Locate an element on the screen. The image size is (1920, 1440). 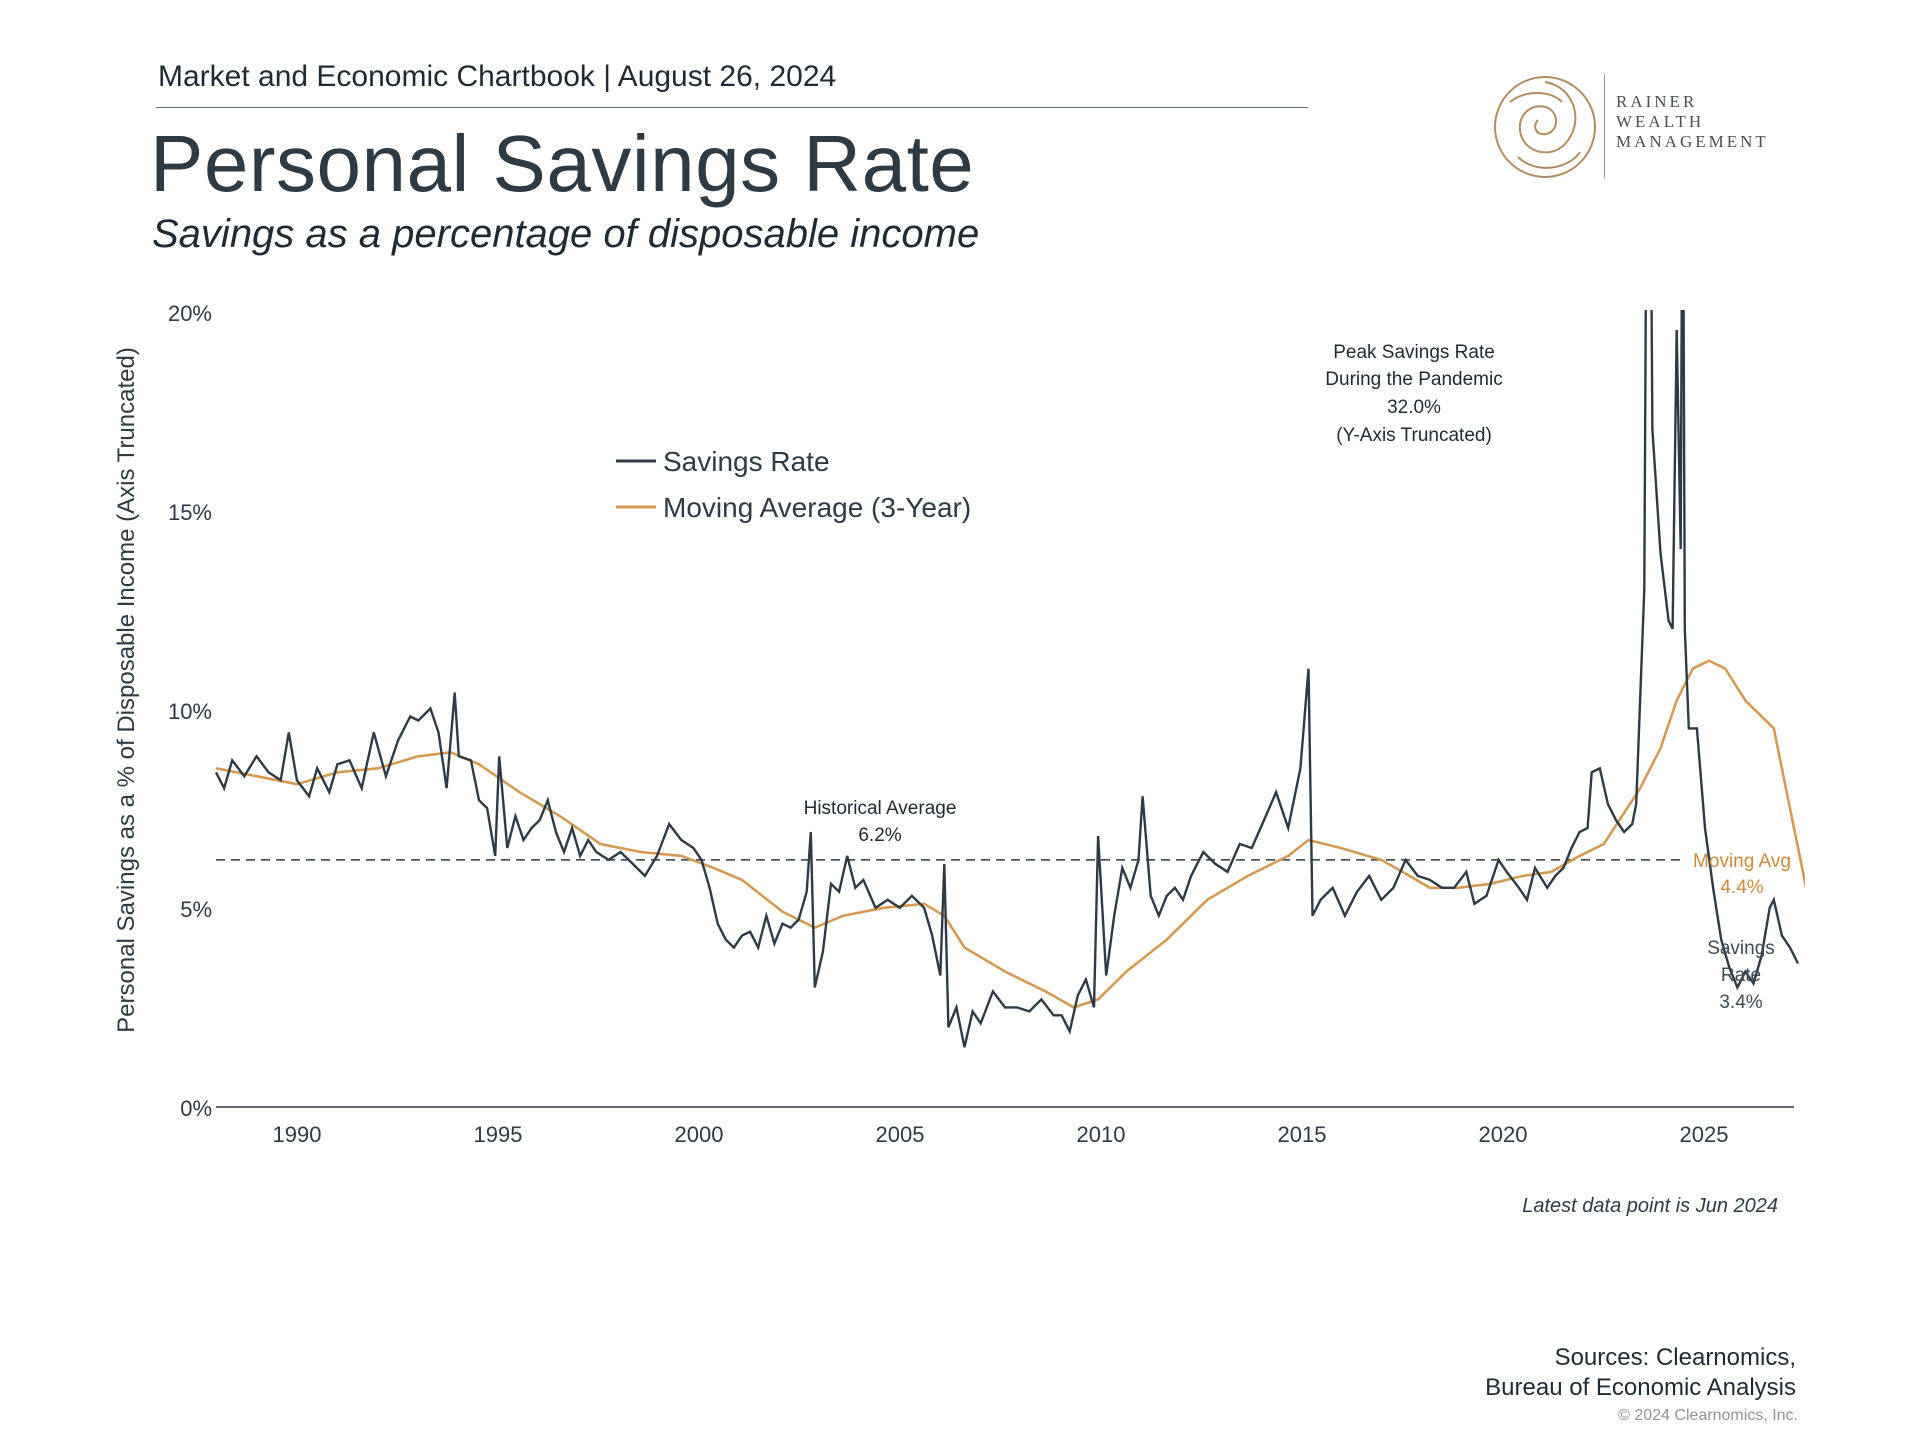
x-tick-2010: 2010 is located at coordinates (1101, 1134).